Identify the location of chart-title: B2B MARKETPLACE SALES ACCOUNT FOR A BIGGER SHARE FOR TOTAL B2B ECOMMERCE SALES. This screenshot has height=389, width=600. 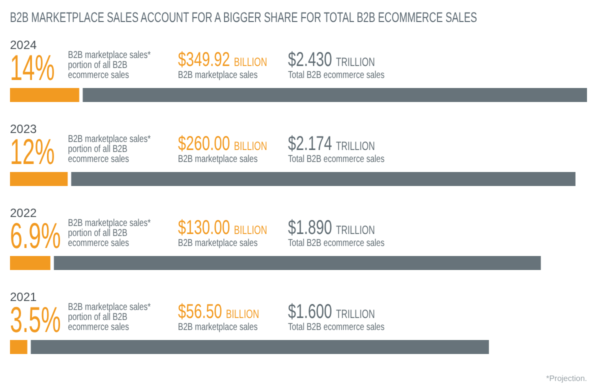
(244, 17).